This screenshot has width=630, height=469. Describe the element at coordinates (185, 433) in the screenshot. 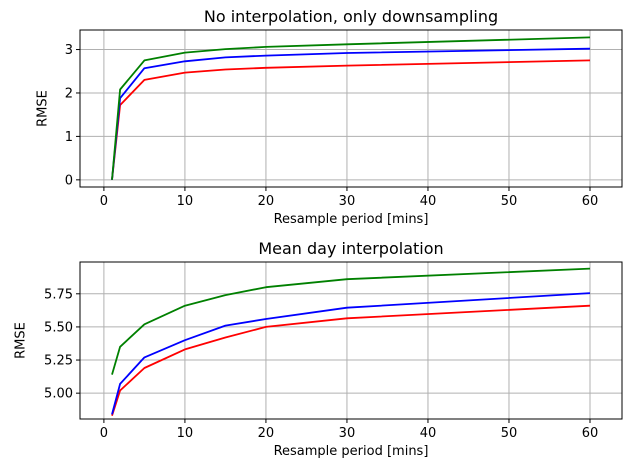

I see `bottom-x-tick-label: 10` at that location.